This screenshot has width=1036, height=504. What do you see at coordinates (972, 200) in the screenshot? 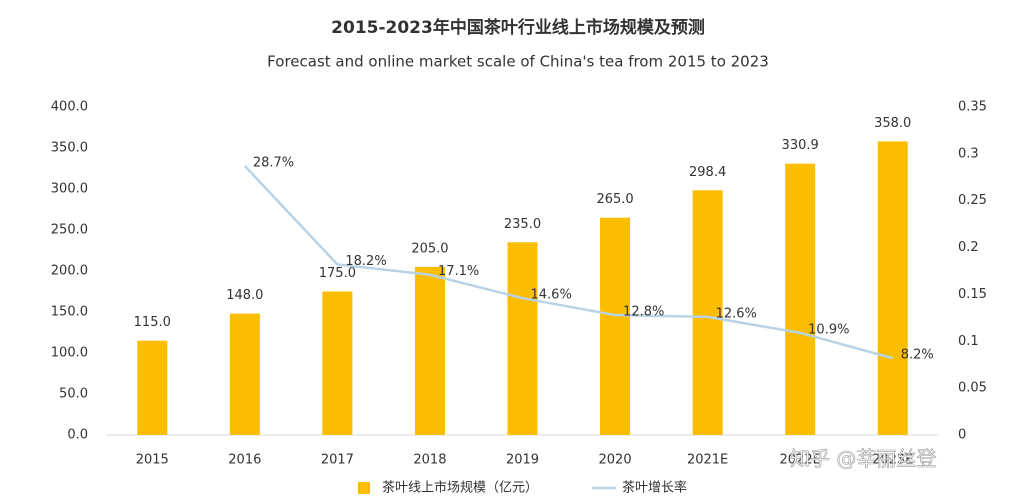
I see `y2-tick-label: 0.25` at bounding box center [972, 200].